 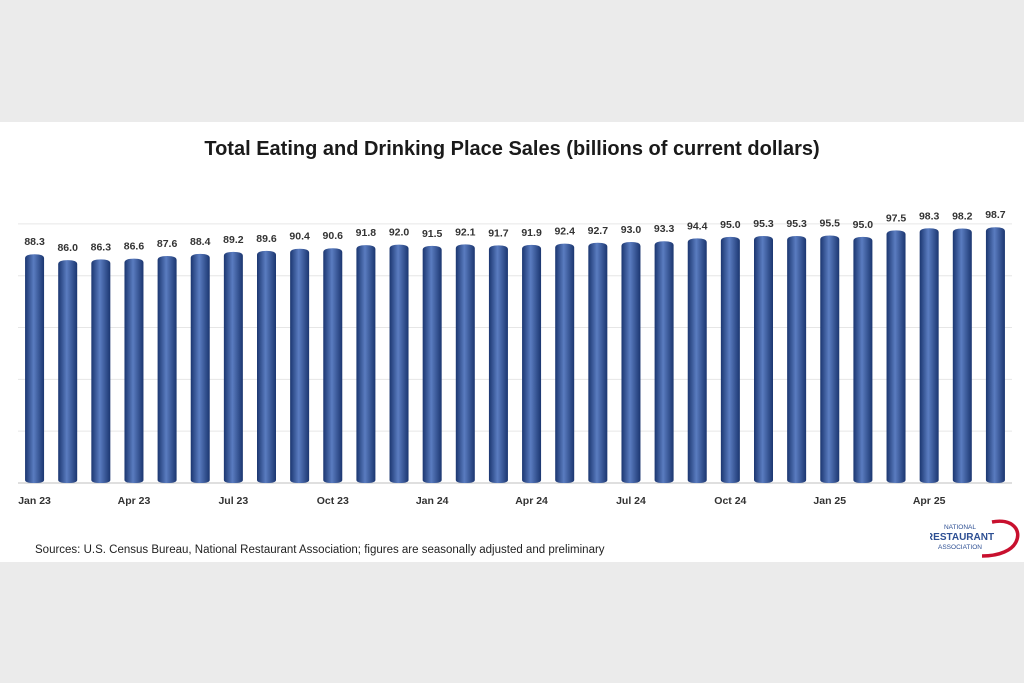 What do you see at coordinates (34, 501) in the screenshot?
I see `x-tick-label: Jan 23` at bounding box center [34, 501].